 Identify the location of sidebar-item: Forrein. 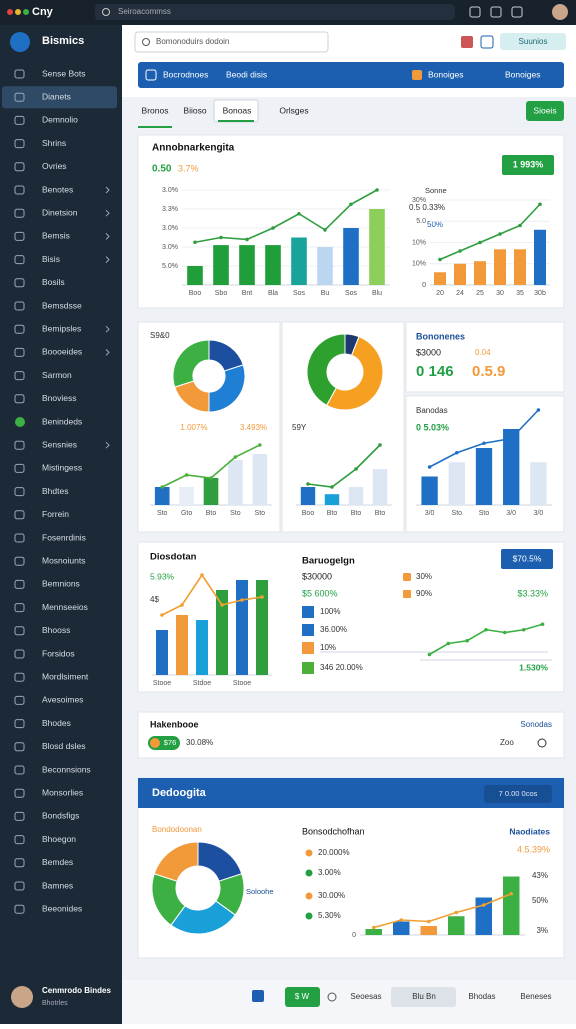
(55, 514).